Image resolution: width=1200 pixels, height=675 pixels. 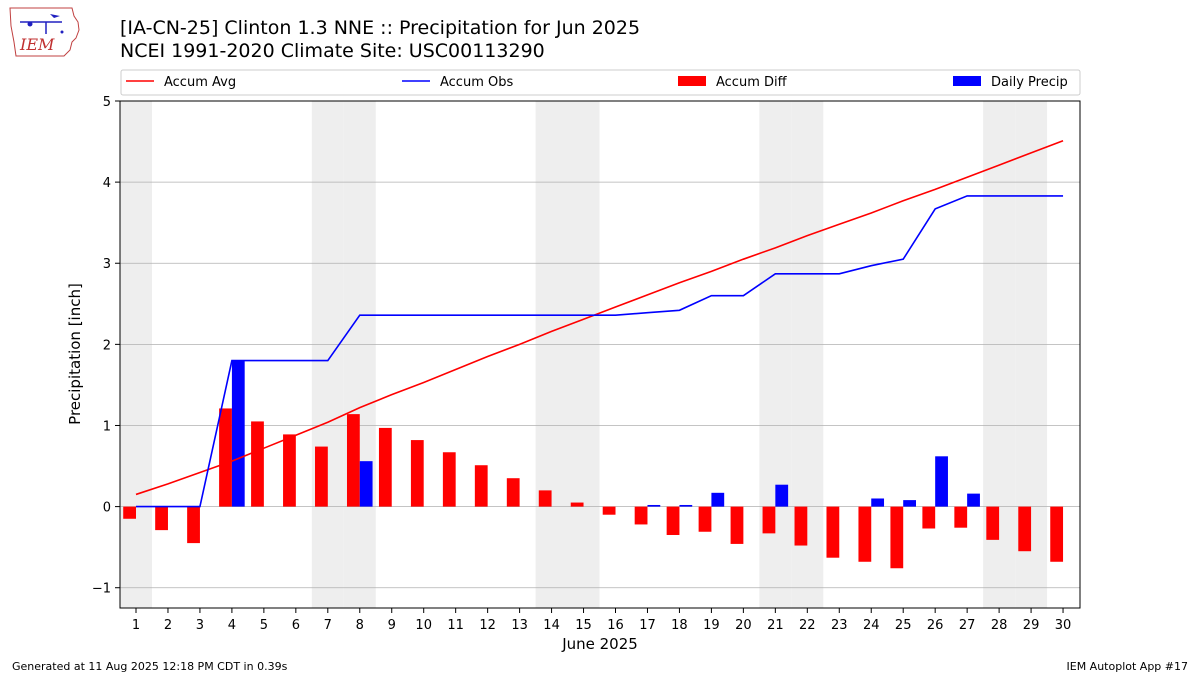 I want to click on x-tick-label: 24, so click(x=871, y=625).